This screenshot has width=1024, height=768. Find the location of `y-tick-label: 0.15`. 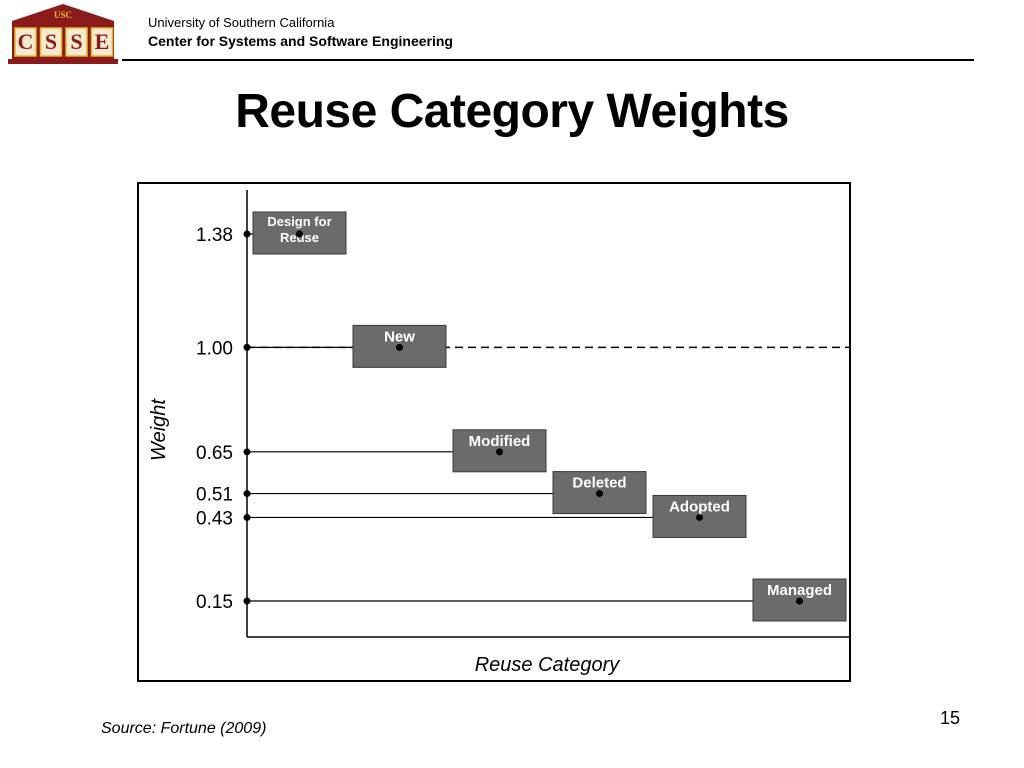

y-tick-label: 0.15 is located at coordinates (214, 602).